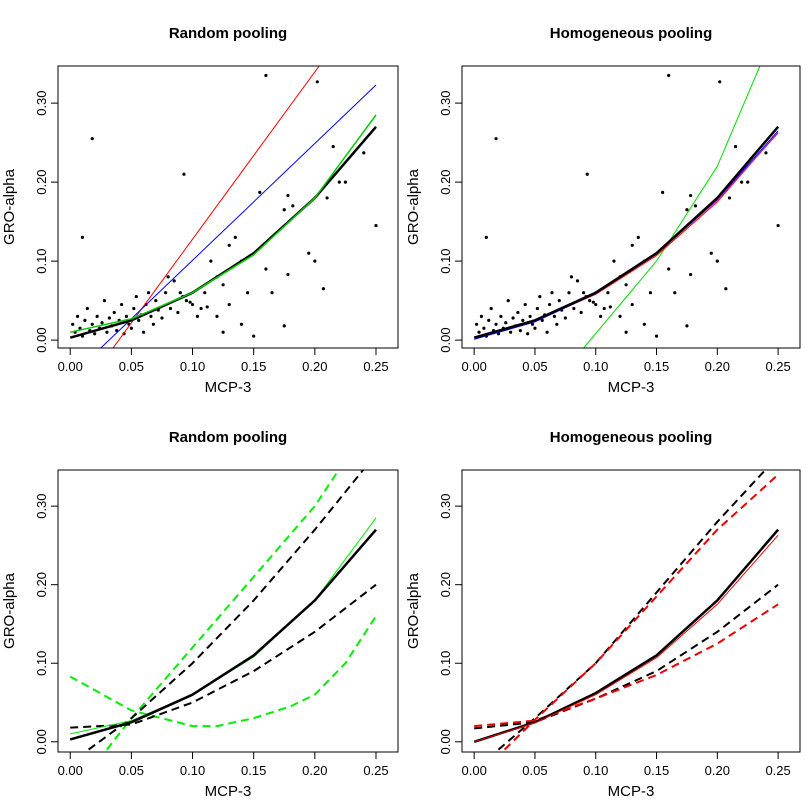 The image size is (810, 810). What do you see at coordinates (375, 770) in the screenshot?
I see `x-tick-label: 0.25` at bounding box center [375, 770].